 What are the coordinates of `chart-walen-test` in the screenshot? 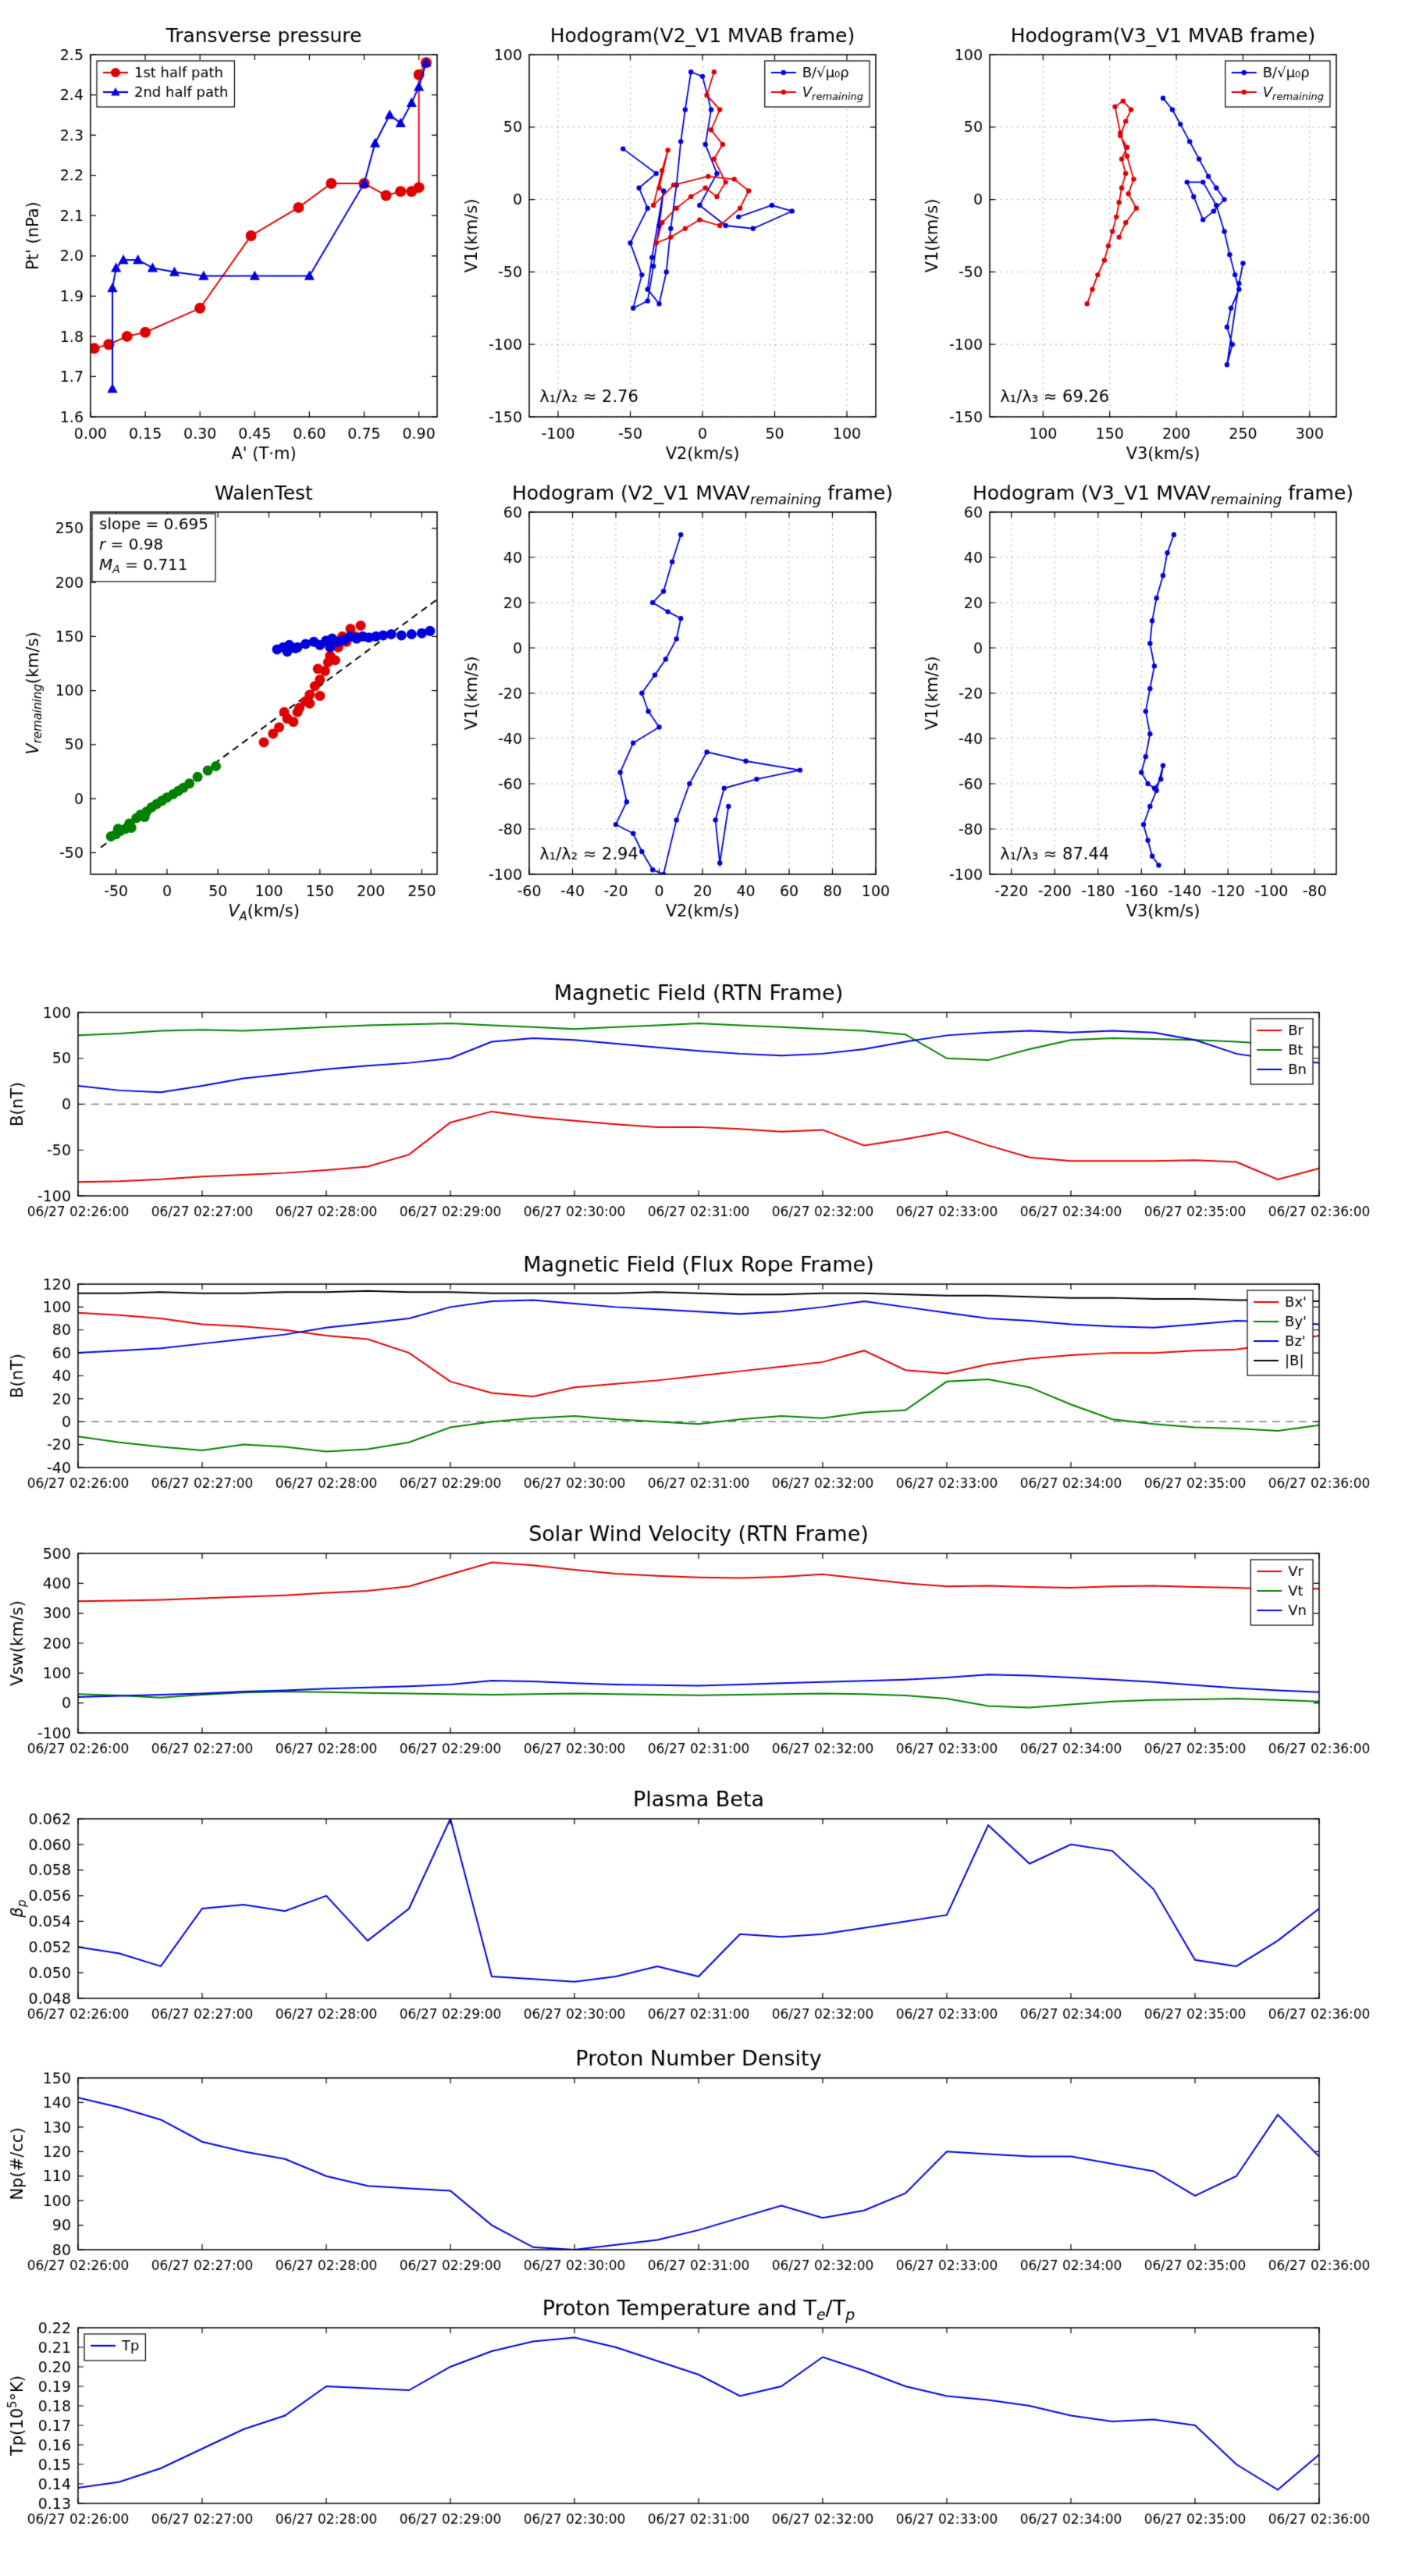 It's located at (234, 694).